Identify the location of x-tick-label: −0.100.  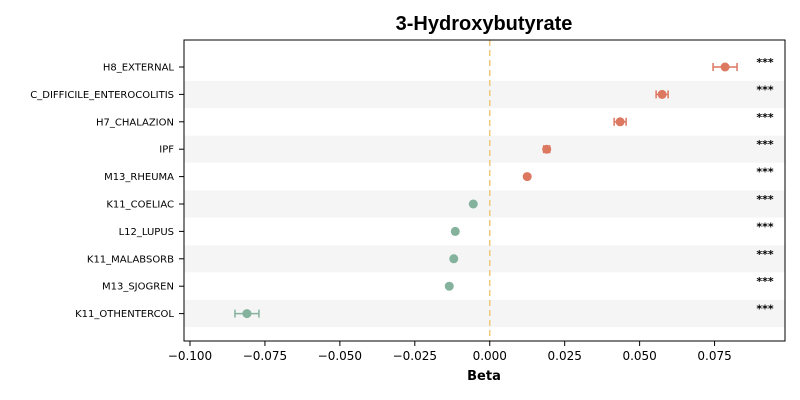
(190, 356).